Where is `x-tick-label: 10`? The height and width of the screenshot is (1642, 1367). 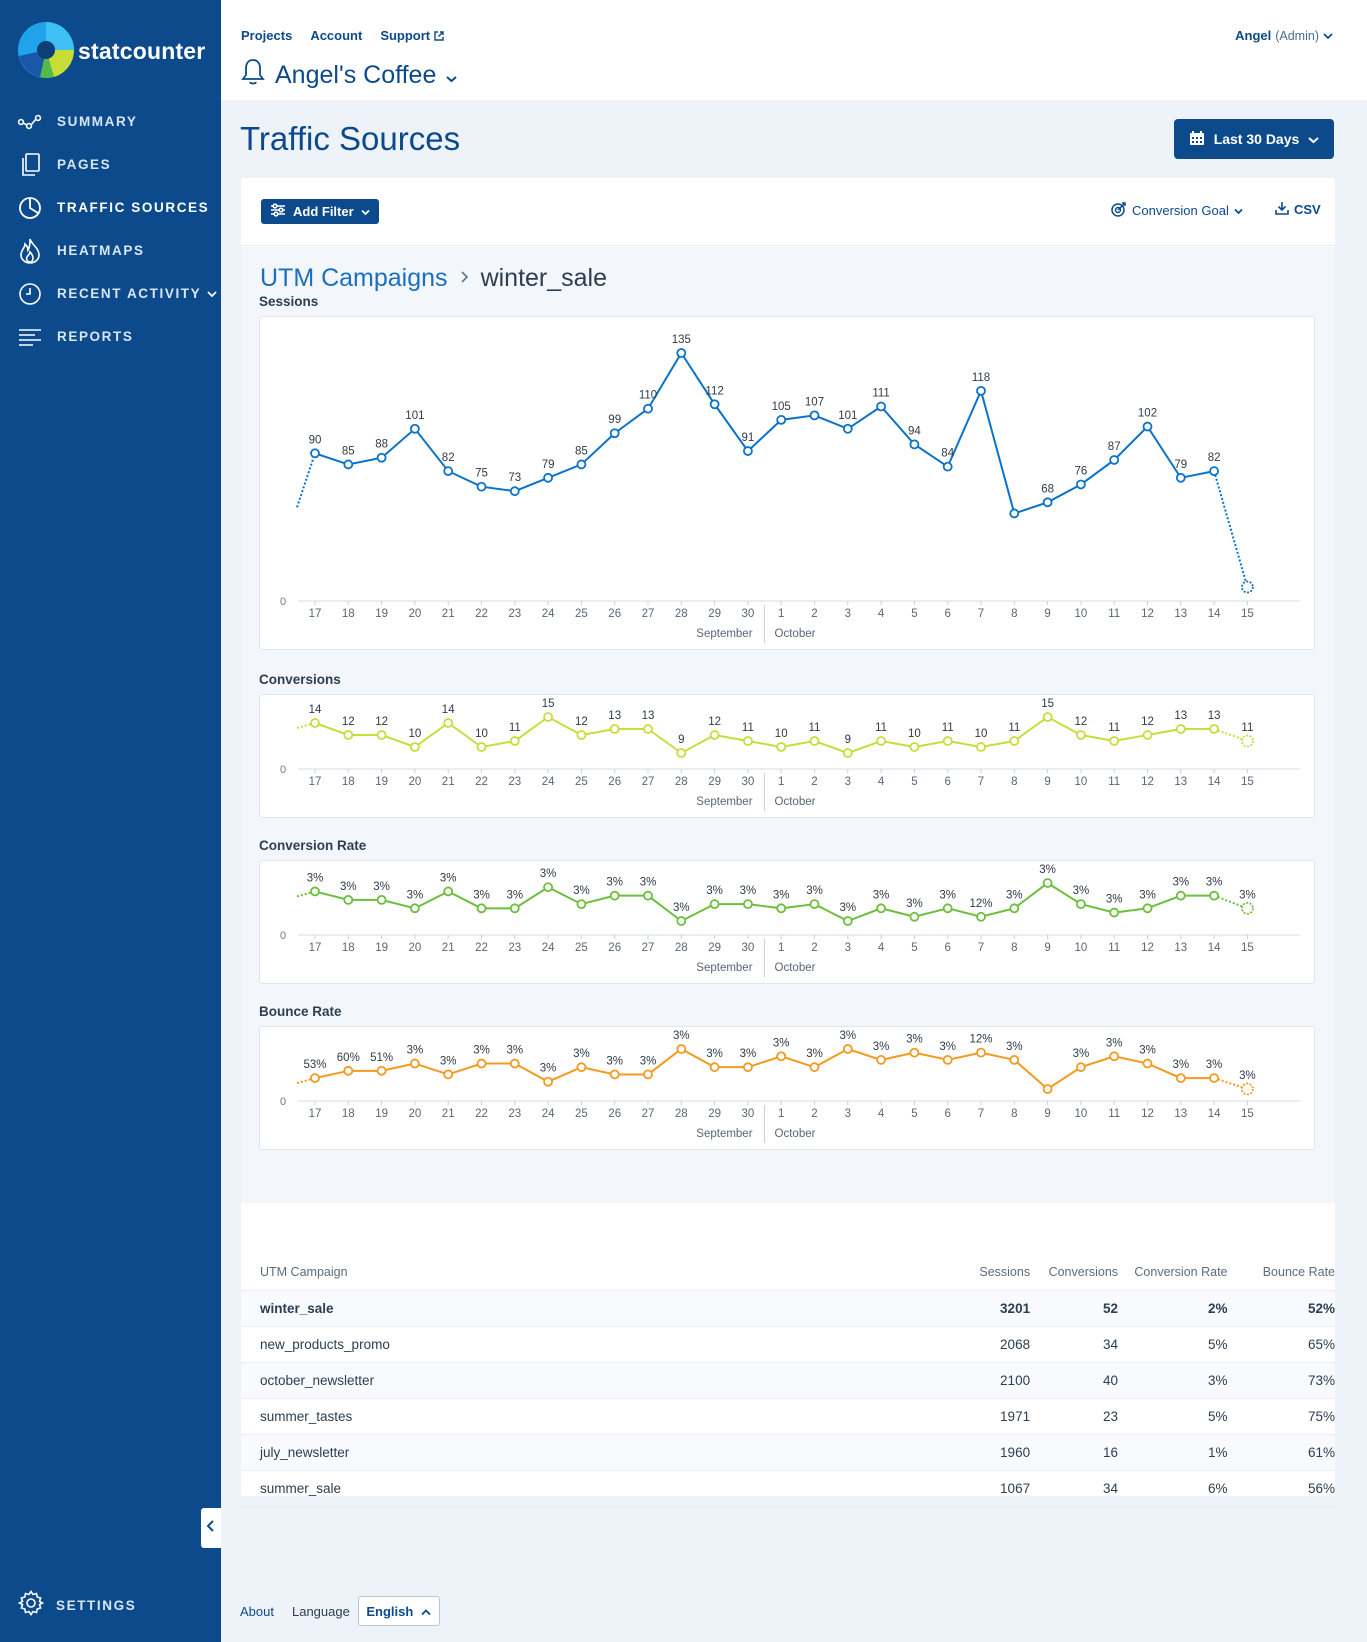 x-tick-label: 10 is located at coordinates (1081, 614).